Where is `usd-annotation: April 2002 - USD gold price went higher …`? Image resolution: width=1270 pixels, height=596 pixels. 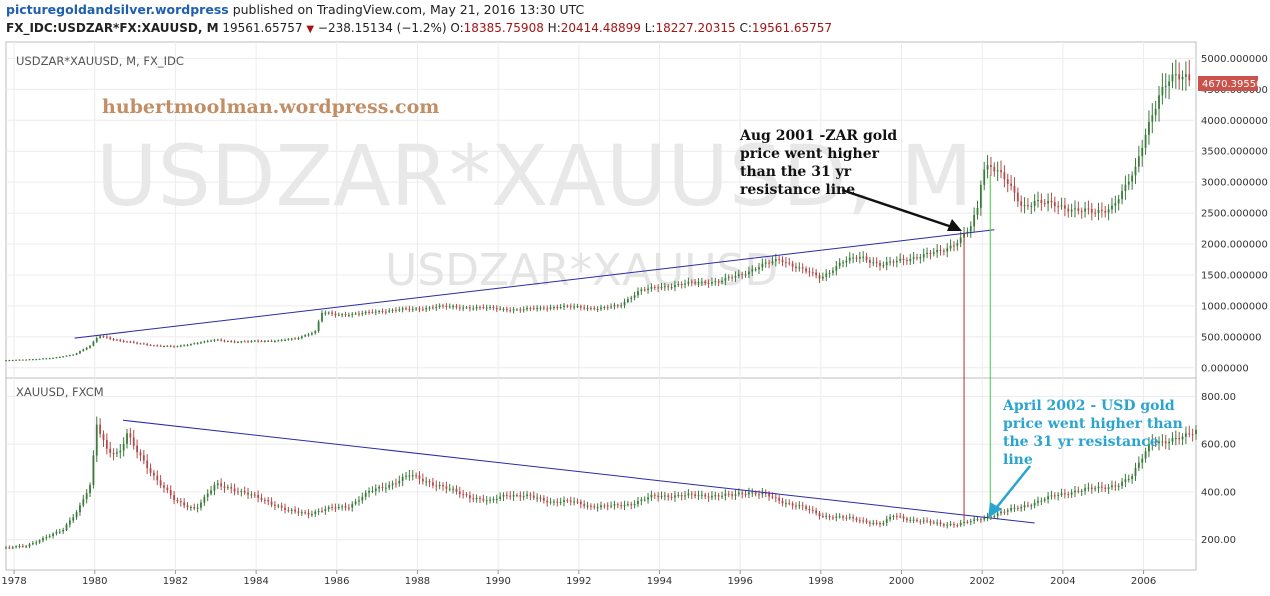
usd-annotation: April 2002 - USD gold price went higher … is located at coordinates (1095, 433).